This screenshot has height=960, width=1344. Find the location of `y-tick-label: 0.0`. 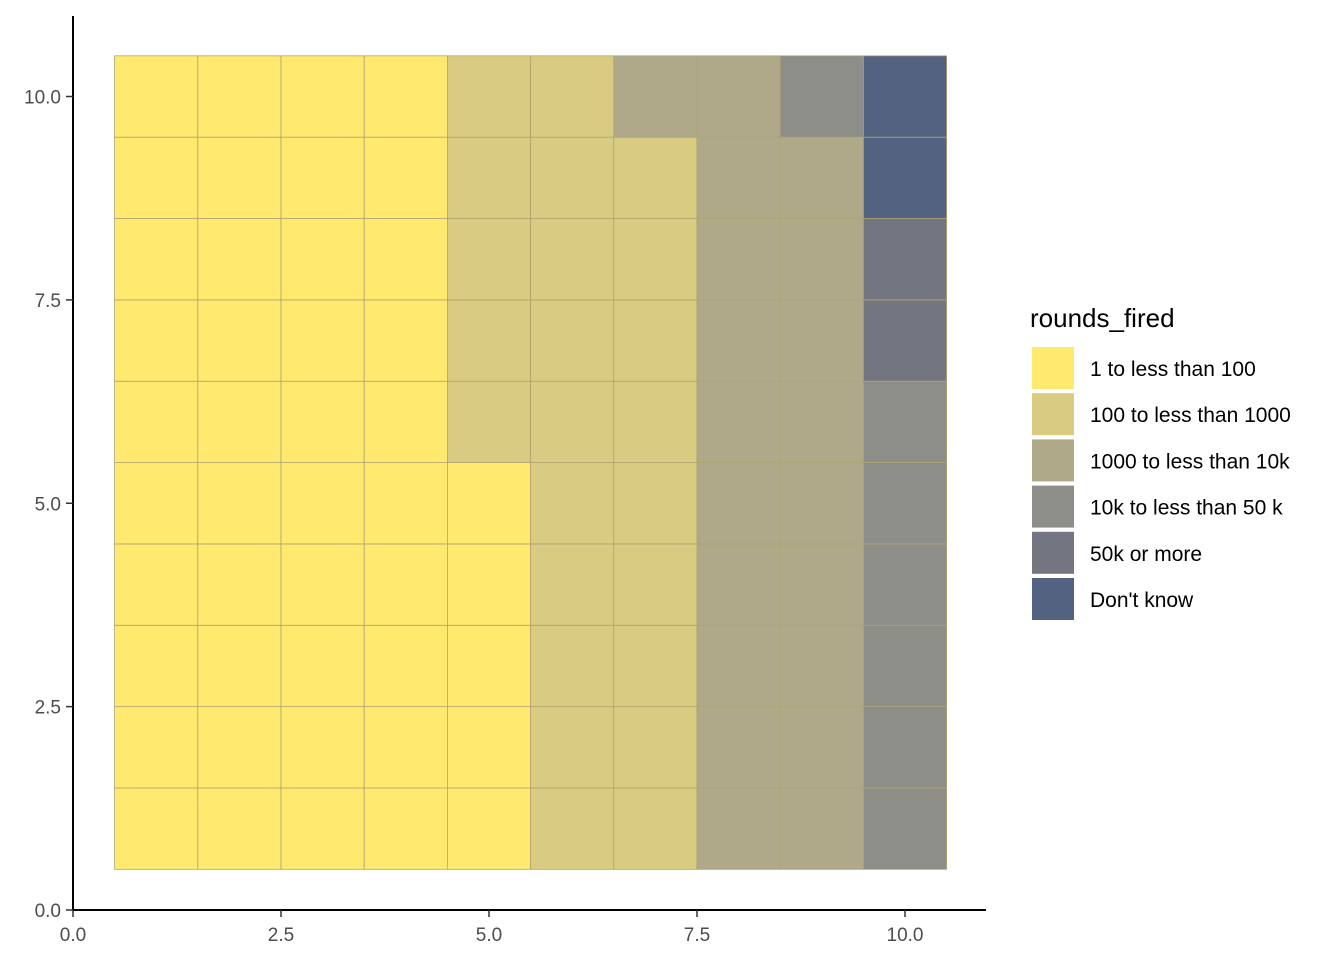

y-tick-label: 0.0 is located at coordinates (48, 911).